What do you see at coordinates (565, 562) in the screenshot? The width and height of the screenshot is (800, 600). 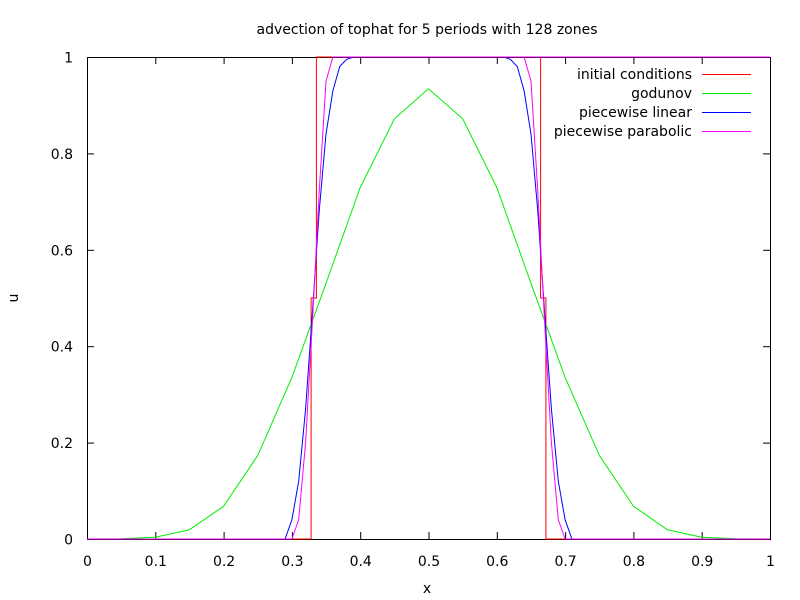 I see `x-tick-label: 0.7` at bounding box center [565, 562].